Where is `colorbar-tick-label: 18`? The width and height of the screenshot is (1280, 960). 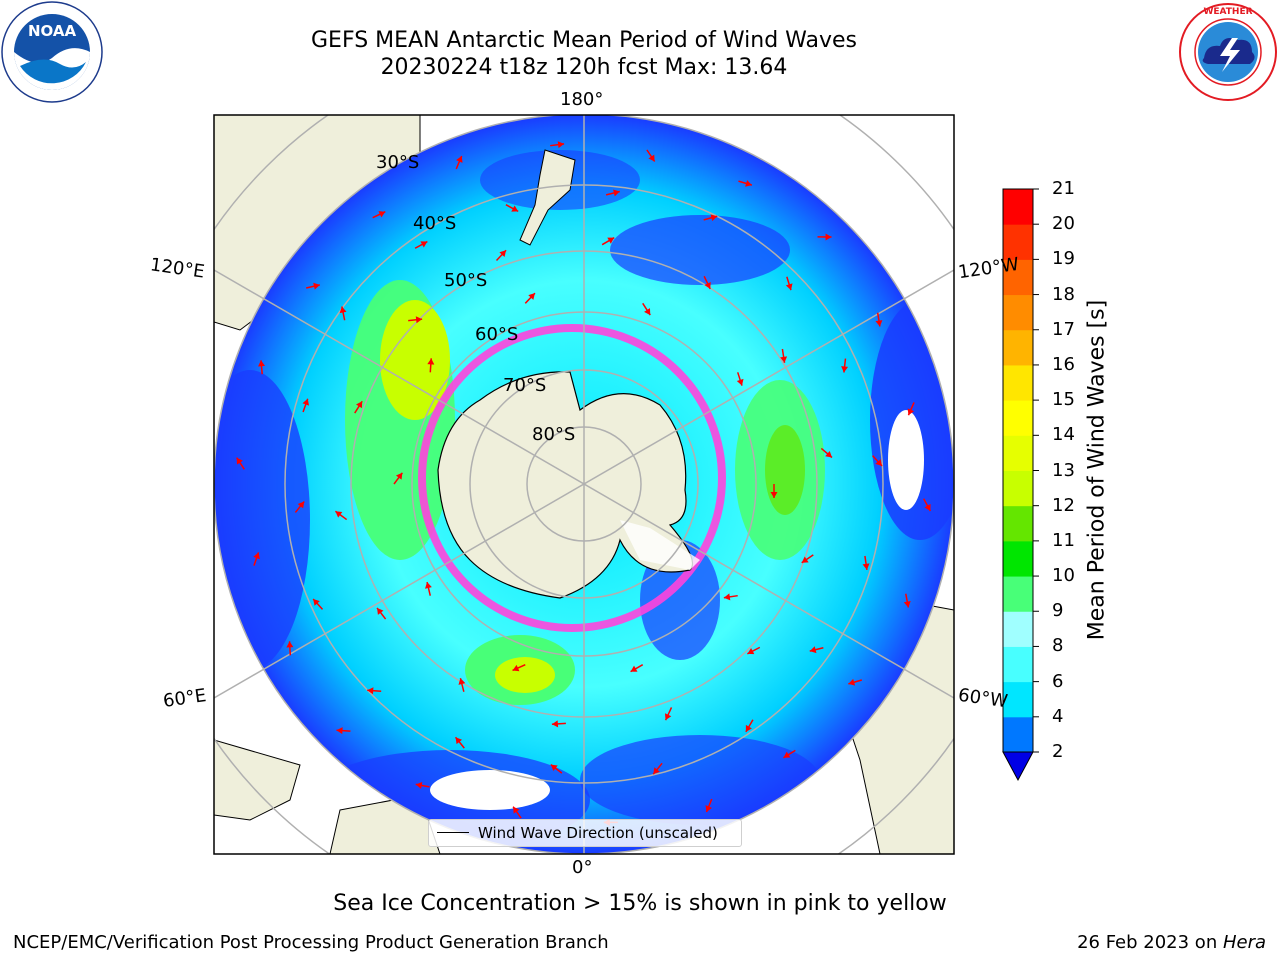
colorbar-tick-label: 18 is located at coordinates (1063, 294).